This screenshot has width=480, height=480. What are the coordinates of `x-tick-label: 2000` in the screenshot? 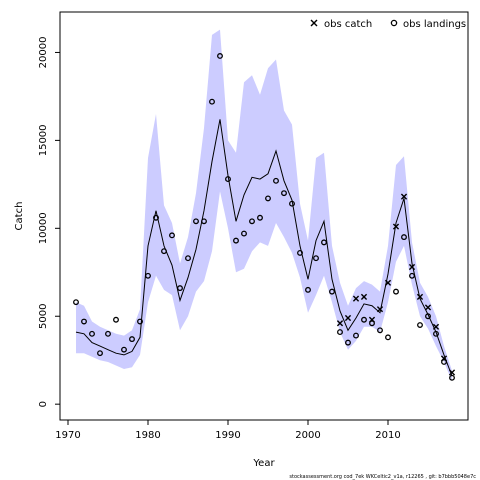 It's located at (307, 435).